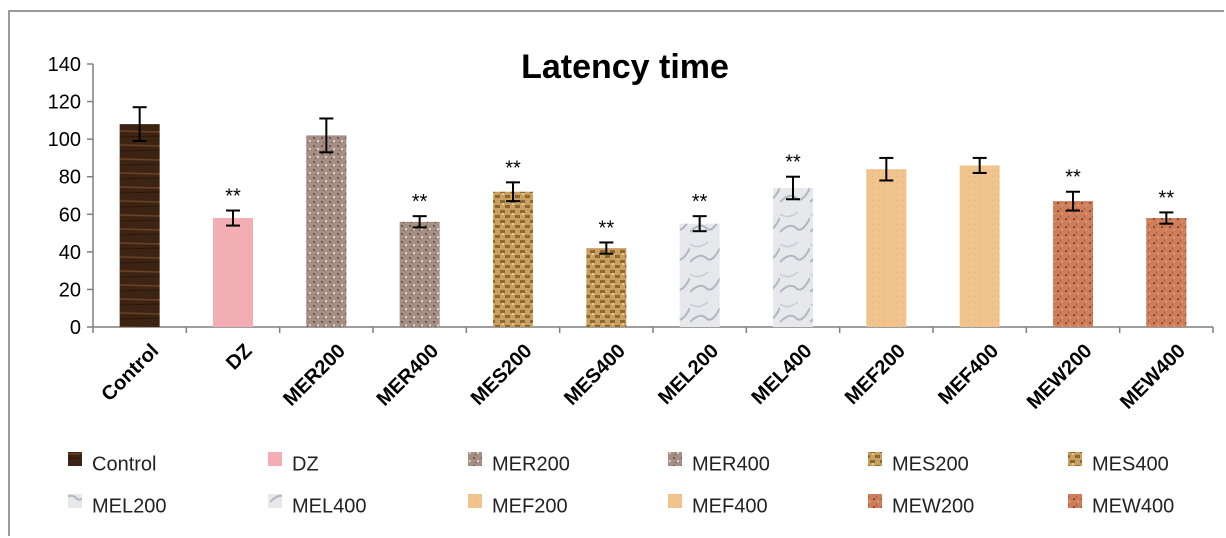 The width and height of the screenshot is (1226, 538). Describe the element at coordinates (606, 287) in the screenshot. I see `bar-mes400` at that location.